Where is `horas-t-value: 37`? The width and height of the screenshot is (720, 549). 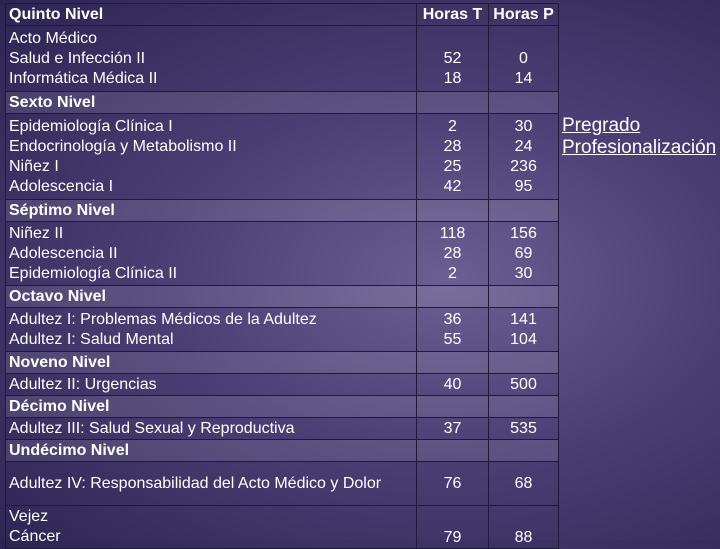 horas-t-value: 37 is located at coordinates (452, 428).